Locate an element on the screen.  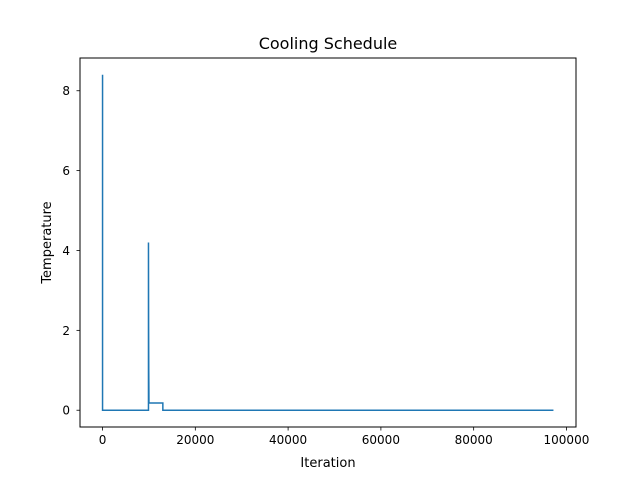
y-tick-label: 6 is located at coordinates (66, 171).